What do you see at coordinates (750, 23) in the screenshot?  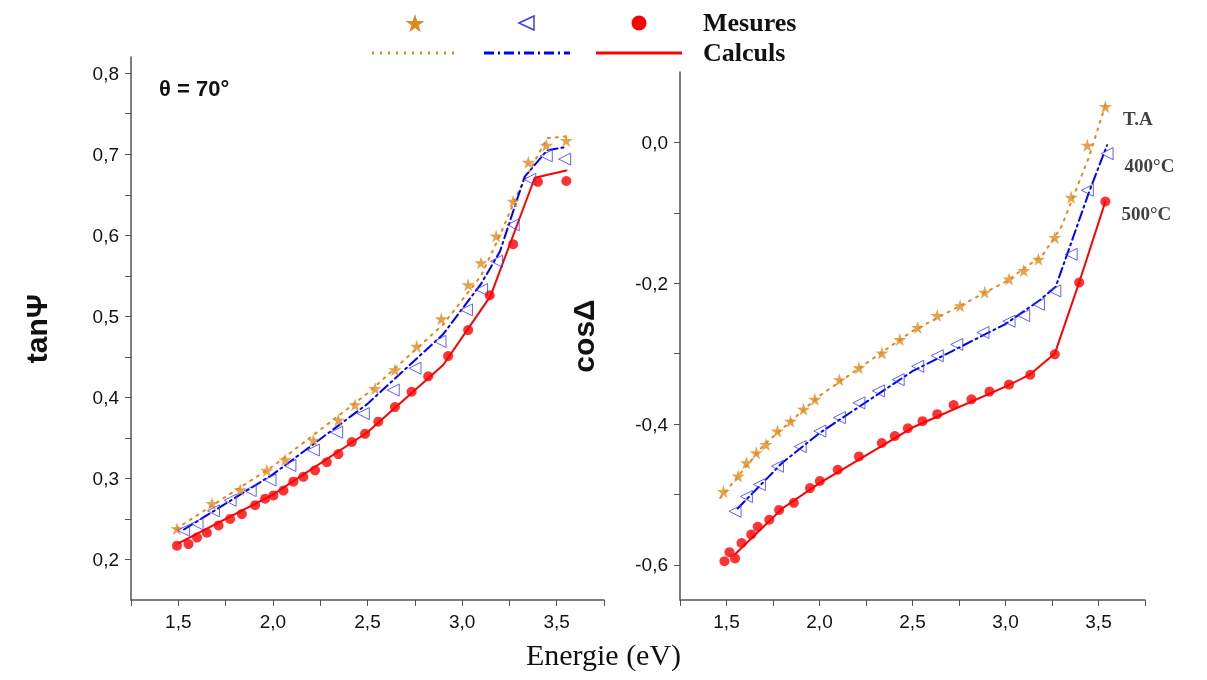 I see `text: Mesures` at bounding box center [750, 23].